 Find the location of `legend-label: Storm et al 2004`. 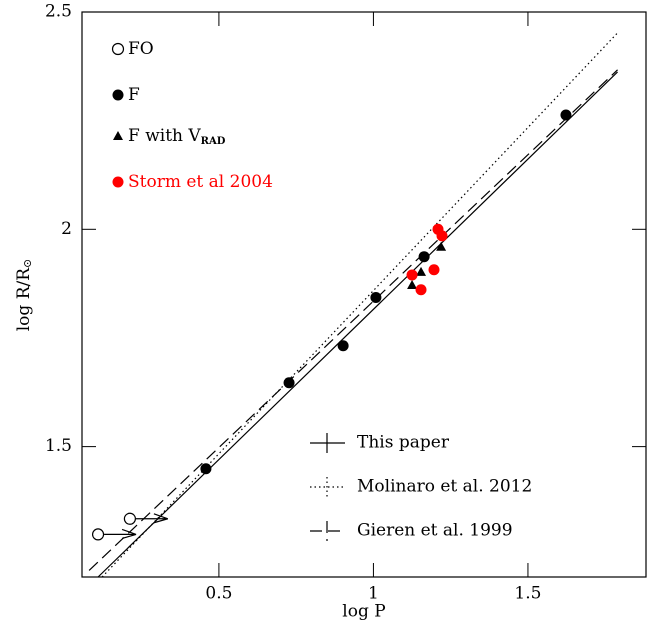

legend-label: Storm et al 2004 is located at coordinates (200, 182).